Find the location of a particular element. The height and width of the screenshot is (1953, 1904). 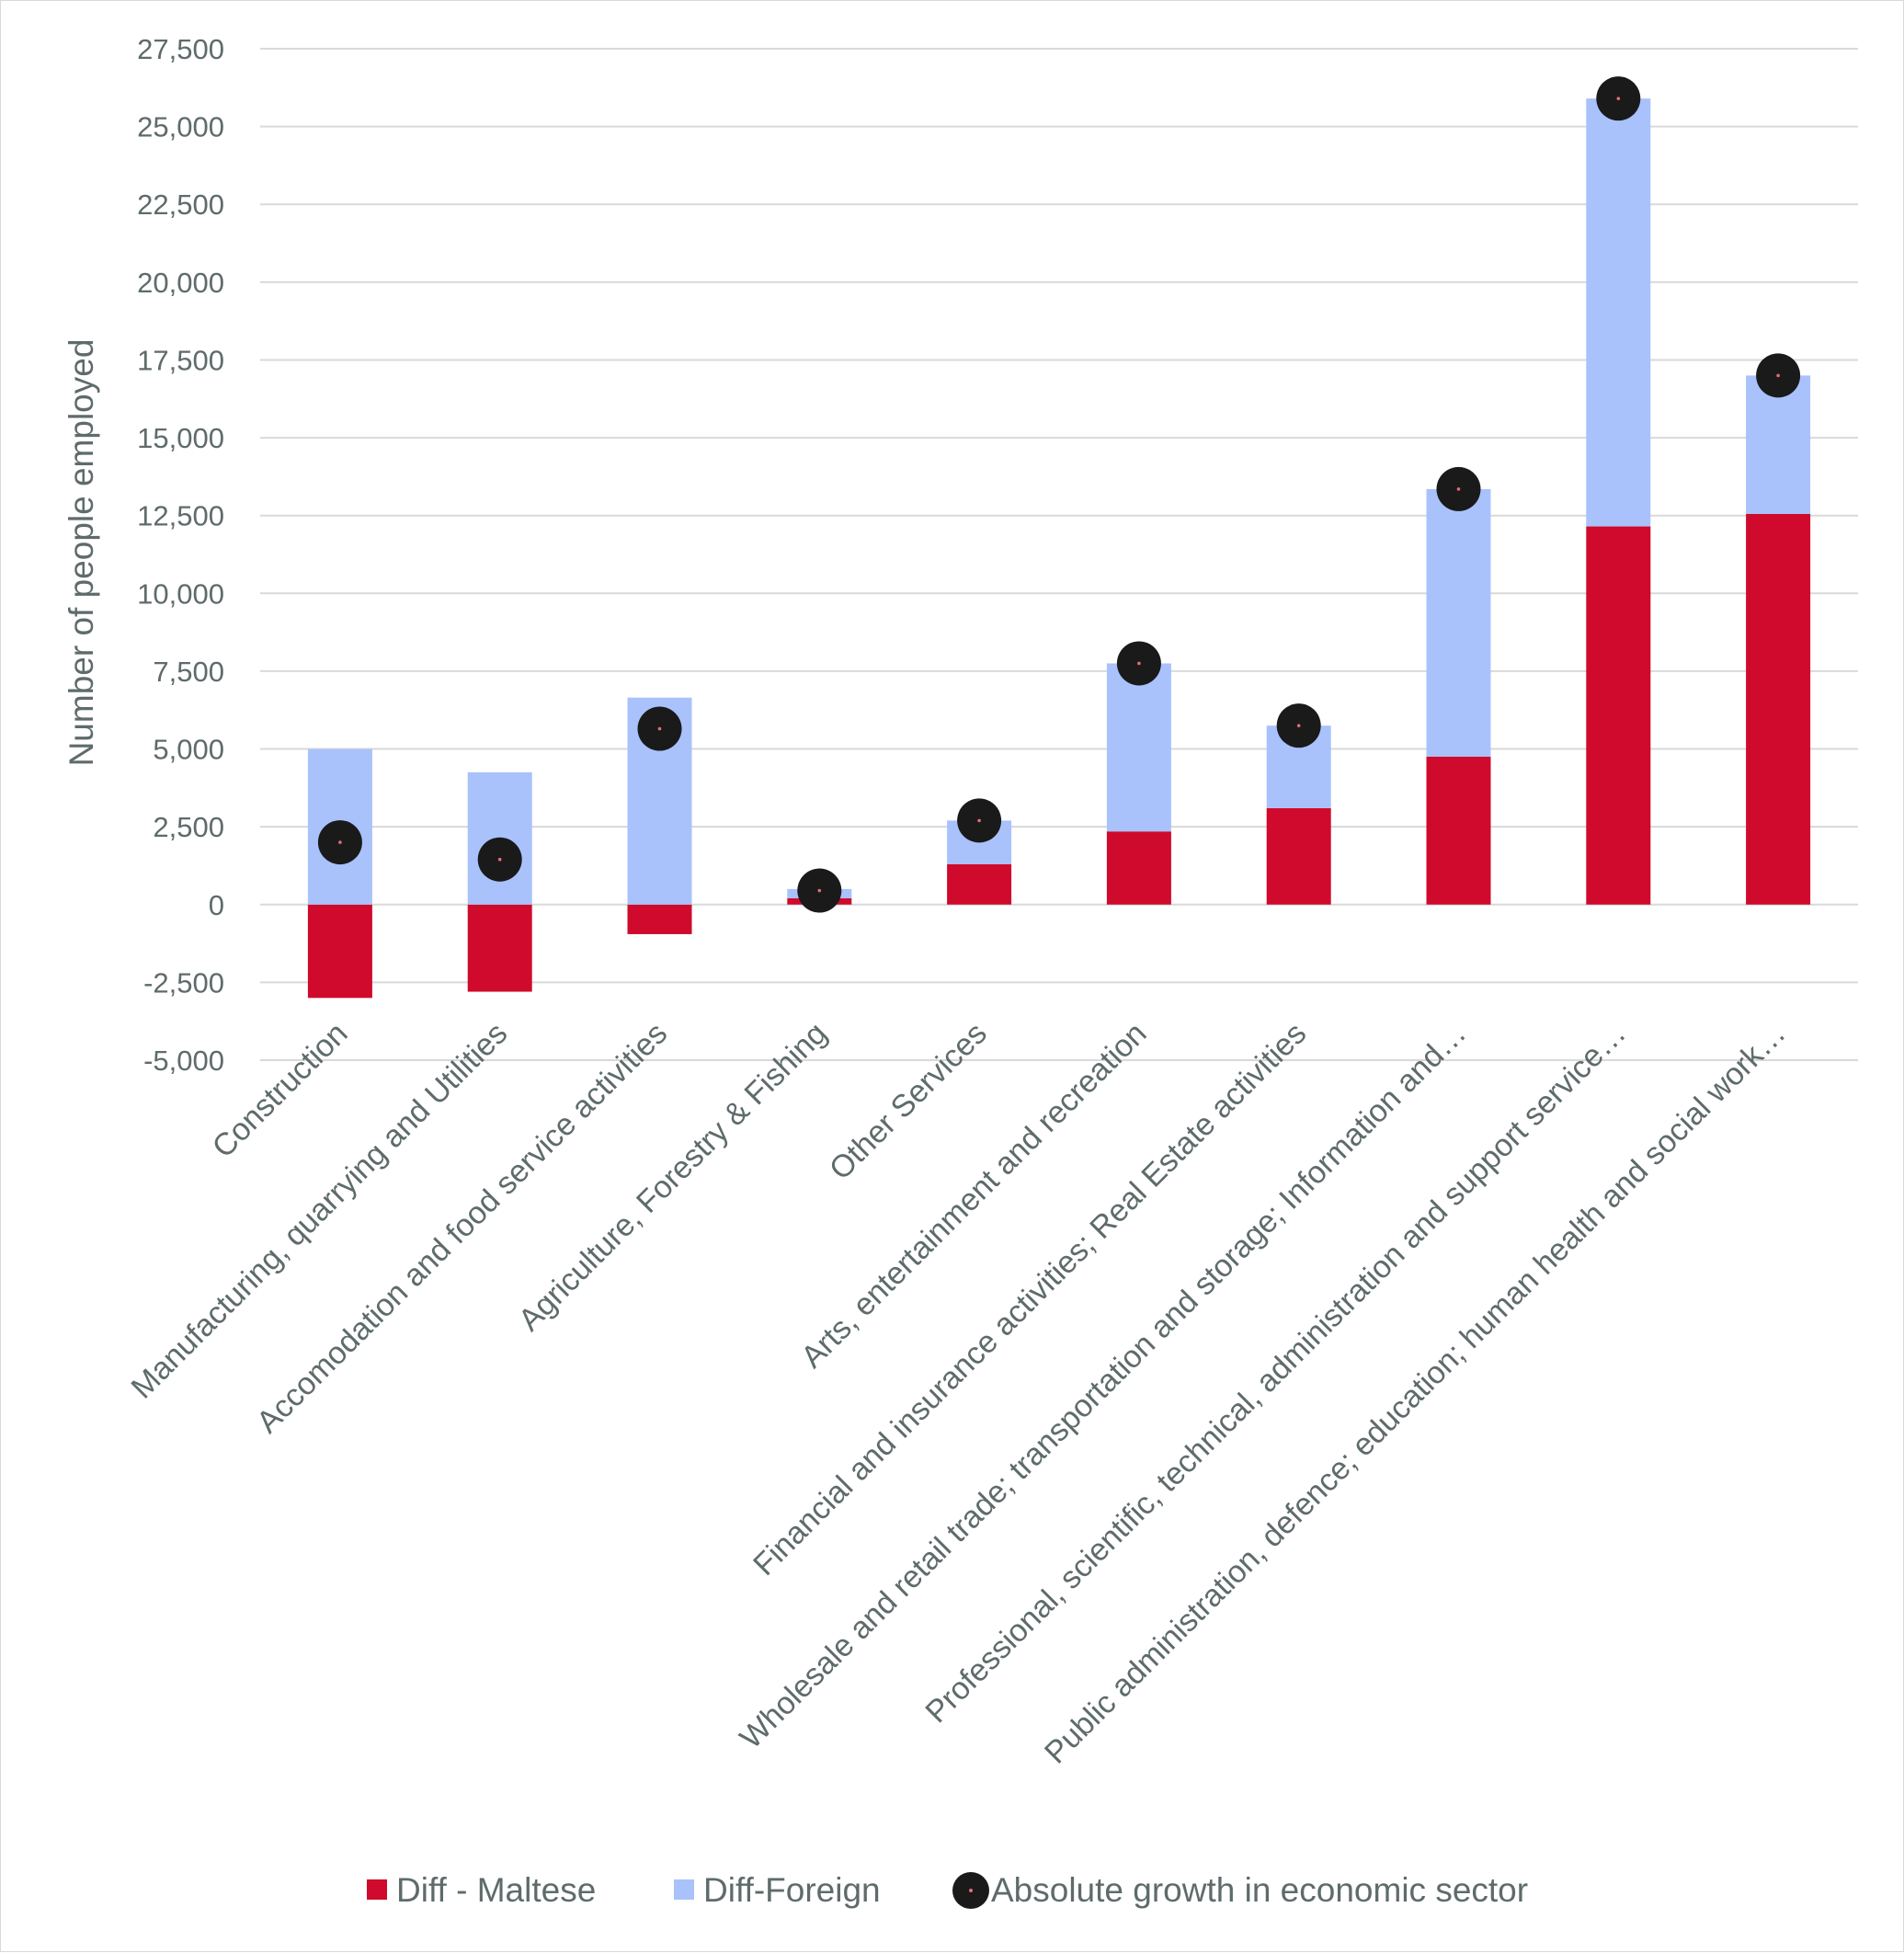

legend-swatch-maltese is located at coordinates (377, 1889).